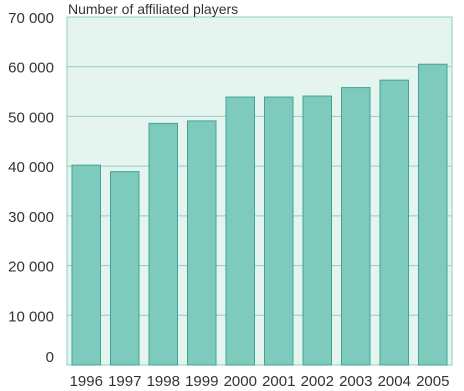 This screenshot has width=464, height=391. I want to click on x-tick-labels: 1996 1997 1998 1999 2000 2001 2002 2003 2004 2005, so click(260, 381).